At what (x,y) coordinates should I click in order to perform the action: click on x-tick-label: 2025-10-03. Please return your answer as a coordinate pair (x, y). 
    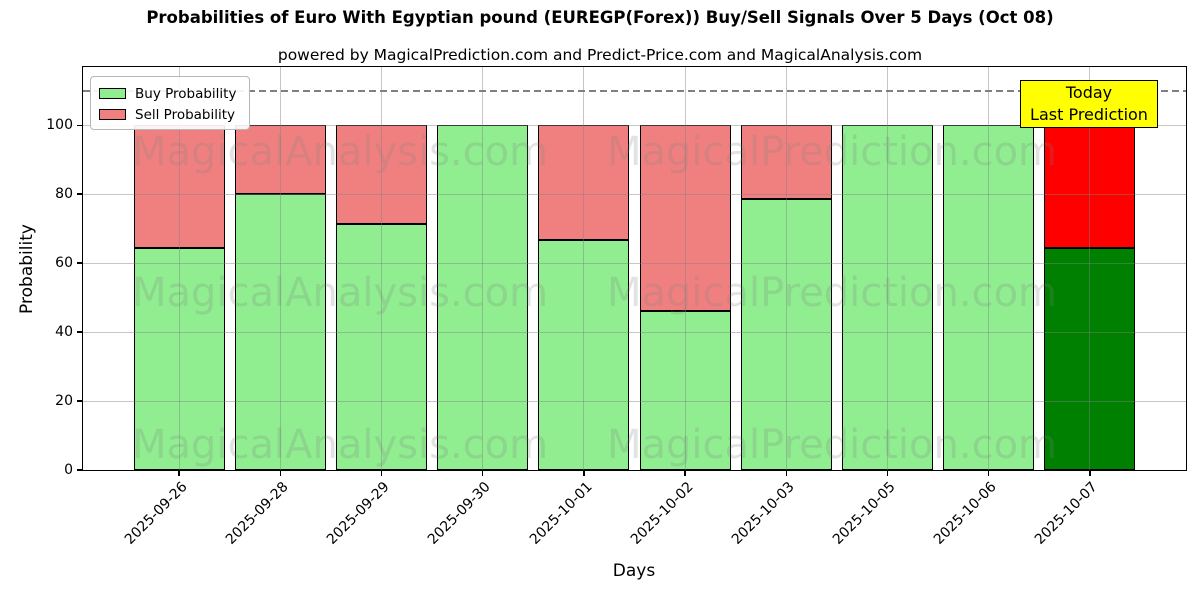
    Looking at the image, I should click on (763, 513).